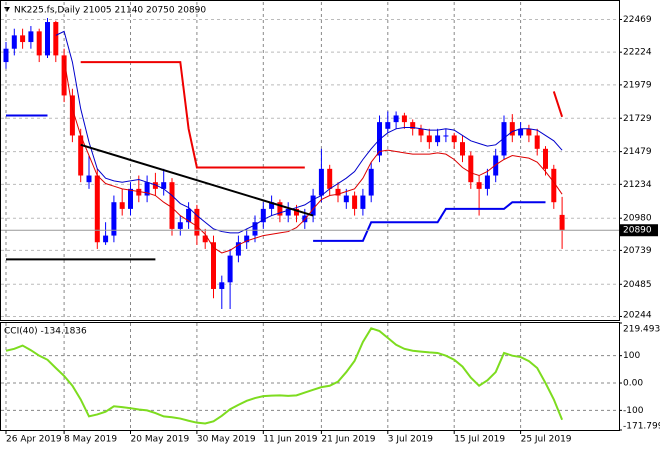  I want to click on y-tick-label: 21729, so click(637, 119).